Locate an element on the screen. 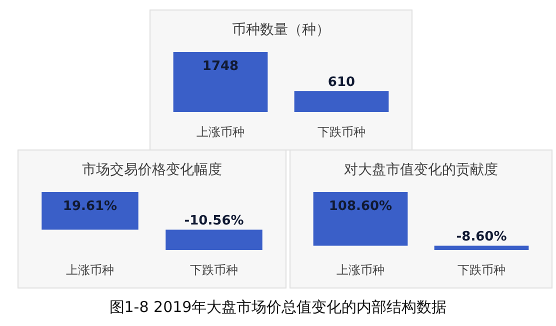 The image size is (556, 326). chart-title: 对大盘市值变化的贡献度 is located at coordinates (421, 170).